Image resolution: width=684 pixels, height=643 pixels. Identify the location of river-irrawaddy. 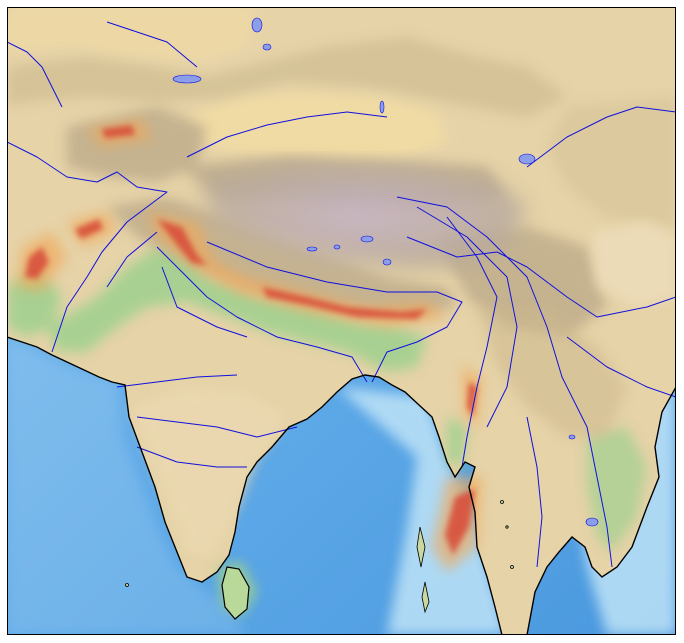
(472, 342).